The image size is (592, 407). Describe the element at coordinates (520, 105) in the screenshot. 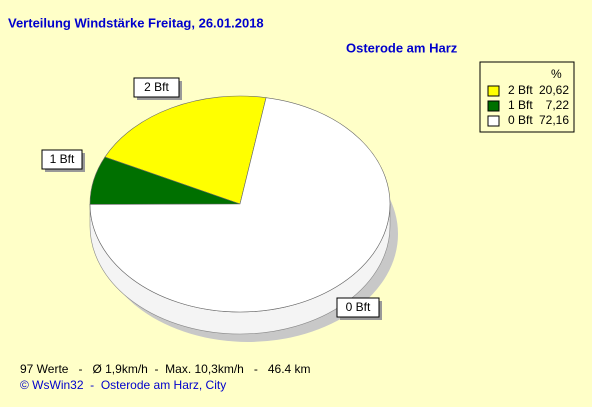

I see `legend-label: 1 Bft` at that location.